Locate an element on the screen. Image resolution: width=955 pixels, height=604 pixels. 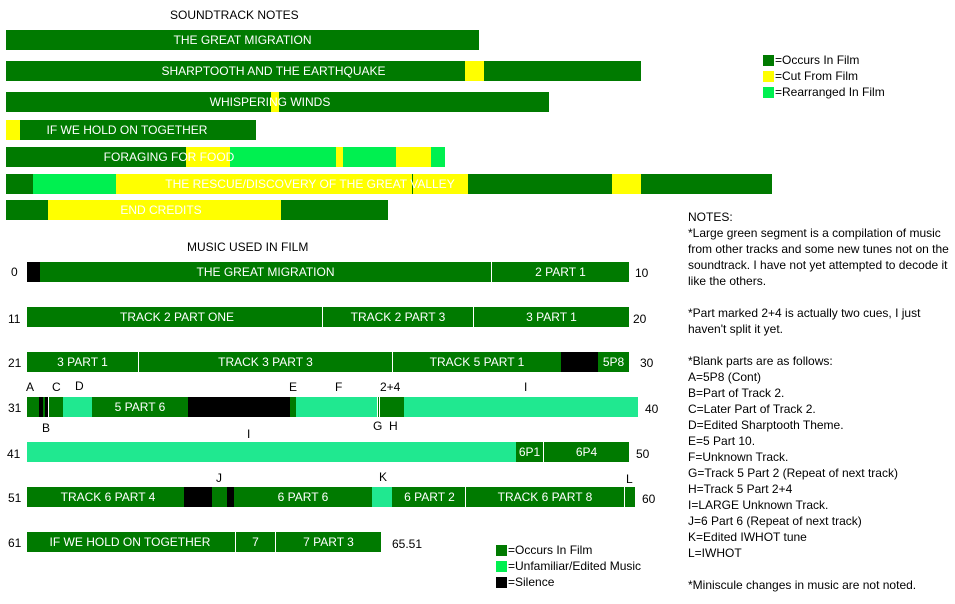
blank-part: C=Later Part of Track 2. is located at coordinates (752, 409).